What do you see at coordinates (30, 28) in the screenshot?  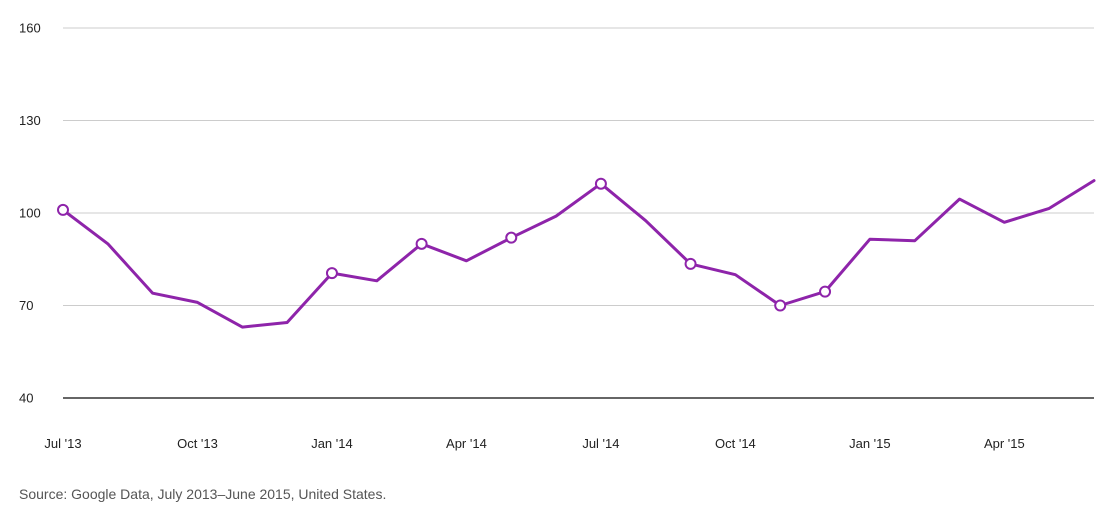 I see `y-tick-label: 160` at bounding box center [30, 28].